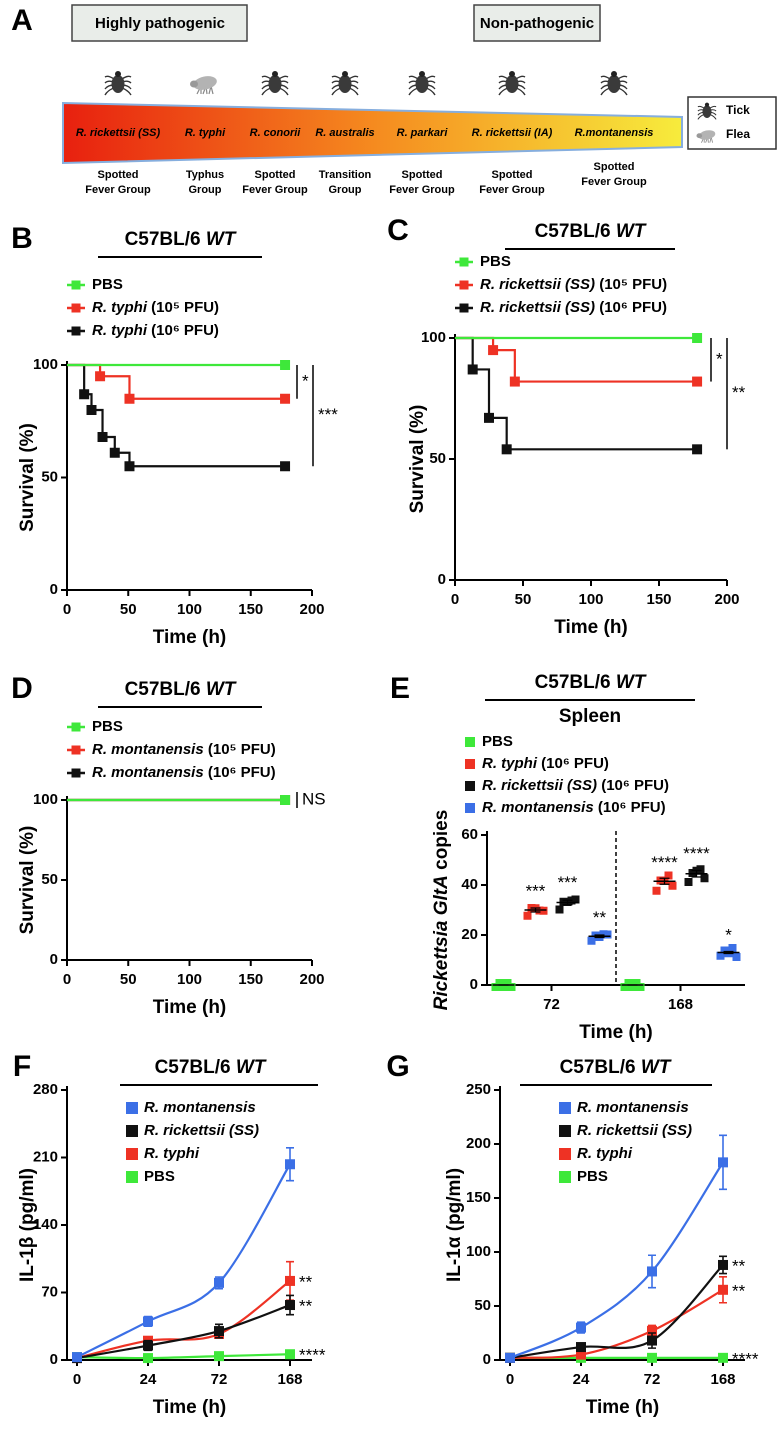 The image size is (780, 1455). I want to click on panel-label: B, so click(22, 238).